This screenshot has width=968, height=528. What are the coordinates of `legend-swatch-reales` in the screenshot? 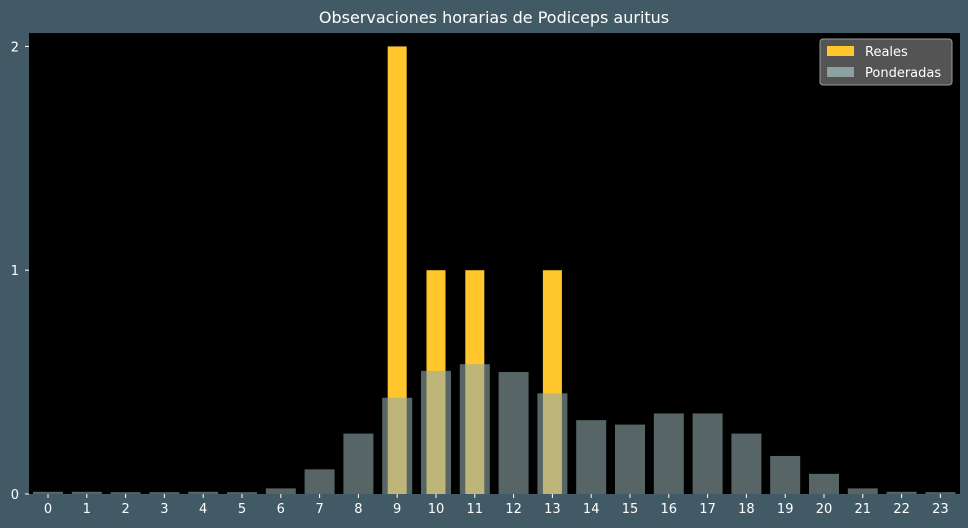 It's located at (840, 51).